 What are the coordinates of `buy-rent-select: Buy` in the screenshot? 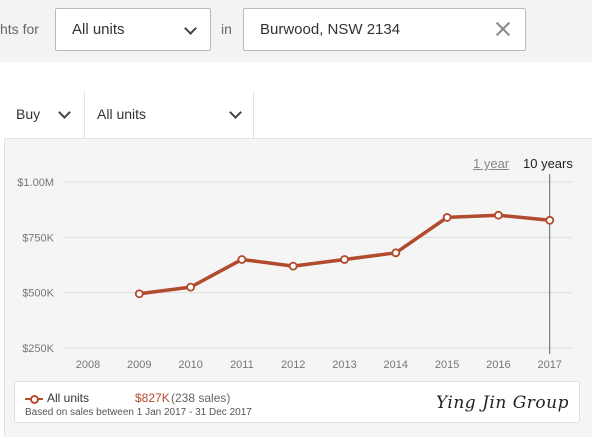 It's located at (44, 115).